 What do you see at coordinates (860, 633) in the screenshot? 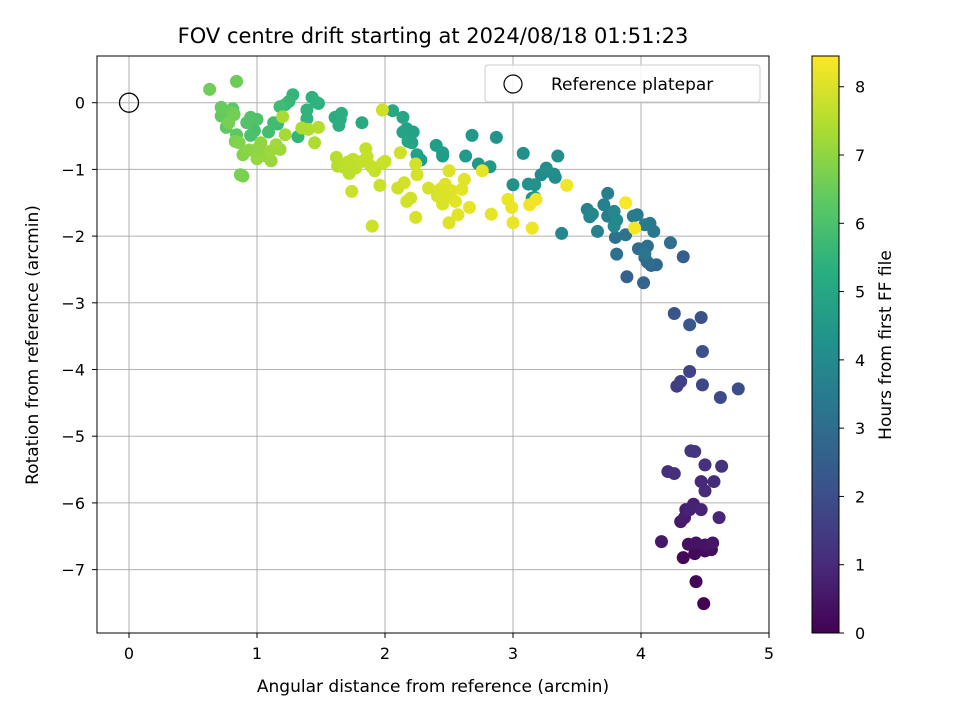
I see `colorbar-tick-label: 0` at bounding box center [860, 633].